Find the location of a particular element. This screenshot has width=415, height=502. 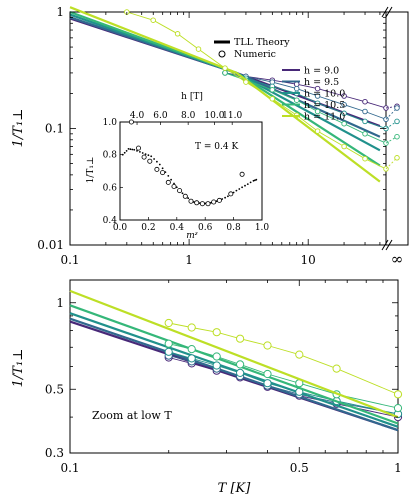

top-ylabel: 1/T₁⊥ is located at coordinates (18, 128).